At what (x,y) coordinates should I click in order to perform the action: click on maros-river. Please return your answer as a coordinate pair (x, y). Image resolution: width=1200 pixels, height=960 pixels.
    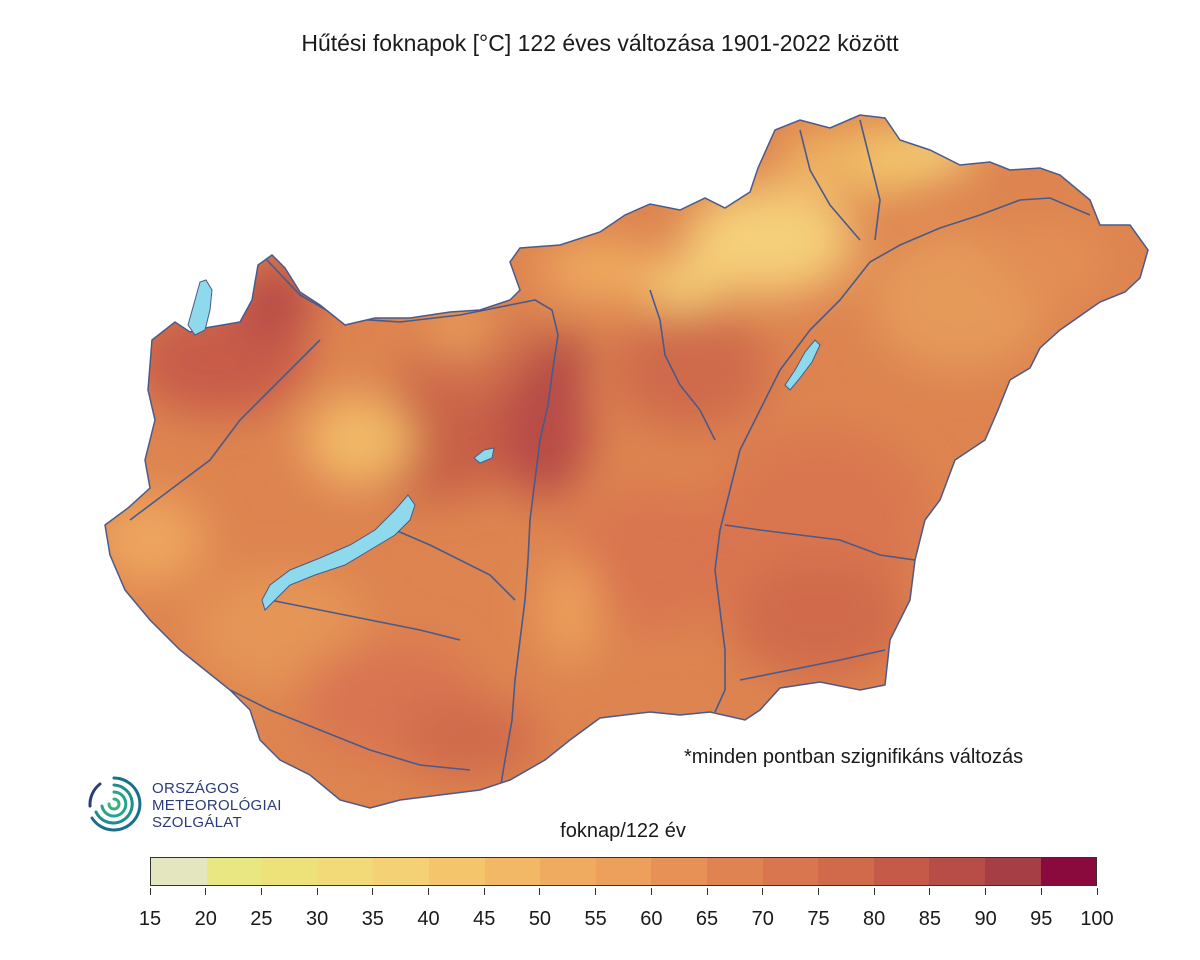
    Looking at the image, I should click on (812, 665).